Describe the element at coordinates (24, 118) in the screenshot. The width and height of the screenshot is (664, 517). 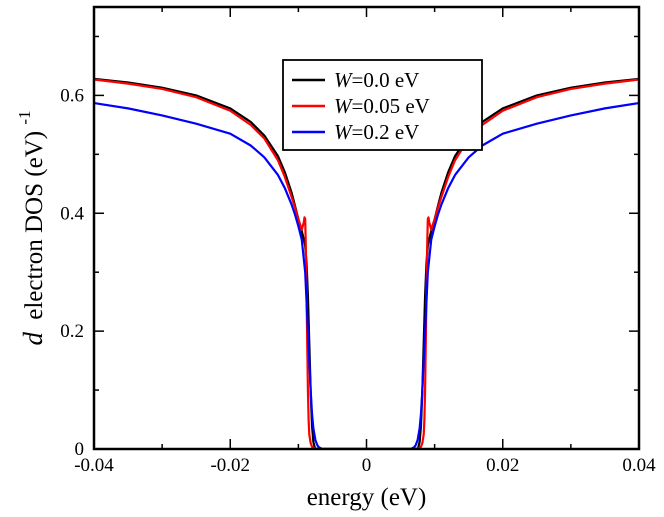
I see `y-axis-title-superscript: -1` at that location.